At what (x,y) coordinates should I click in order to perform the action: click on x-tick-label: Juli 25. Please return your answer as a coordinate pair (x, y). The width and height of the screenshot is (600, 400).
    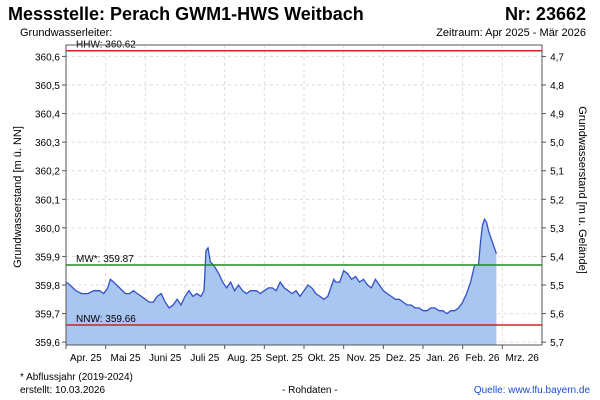
    Looking at the image, I should click on (204, 358).